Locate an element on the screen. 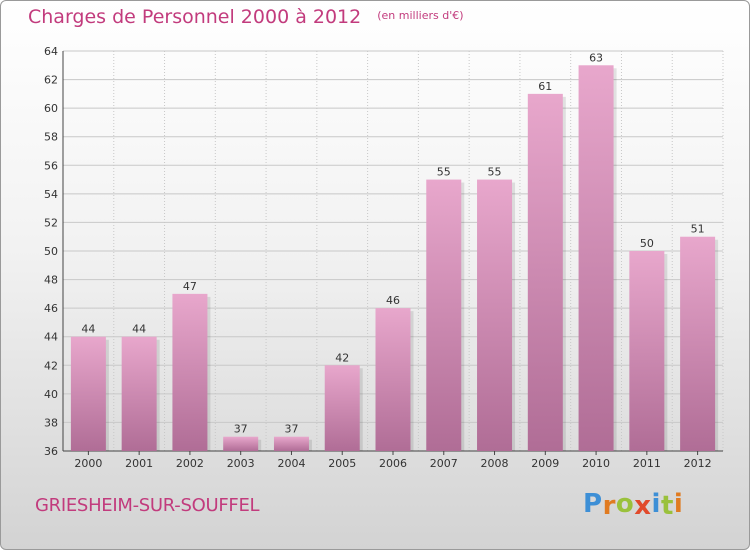 The width and height of the screenshot is (750, 550). y-tick-label: 40 is located at coordinates (51, 394).